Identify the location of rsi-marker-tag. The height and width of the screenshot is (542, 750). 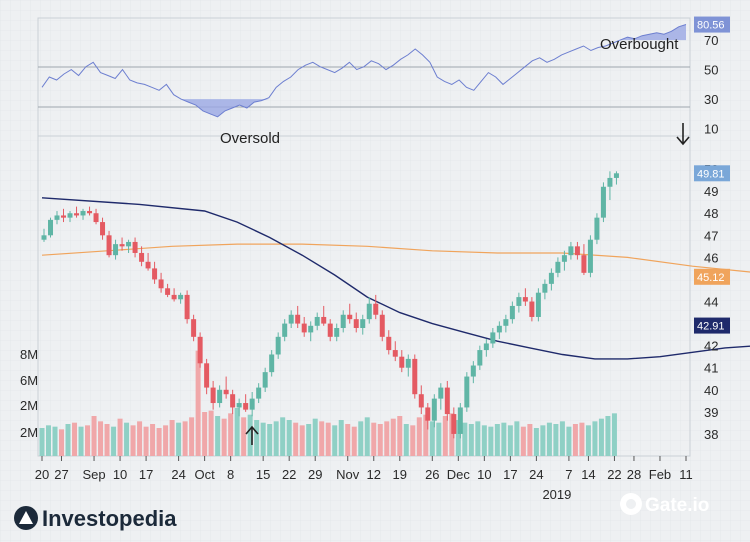
(712, 24).